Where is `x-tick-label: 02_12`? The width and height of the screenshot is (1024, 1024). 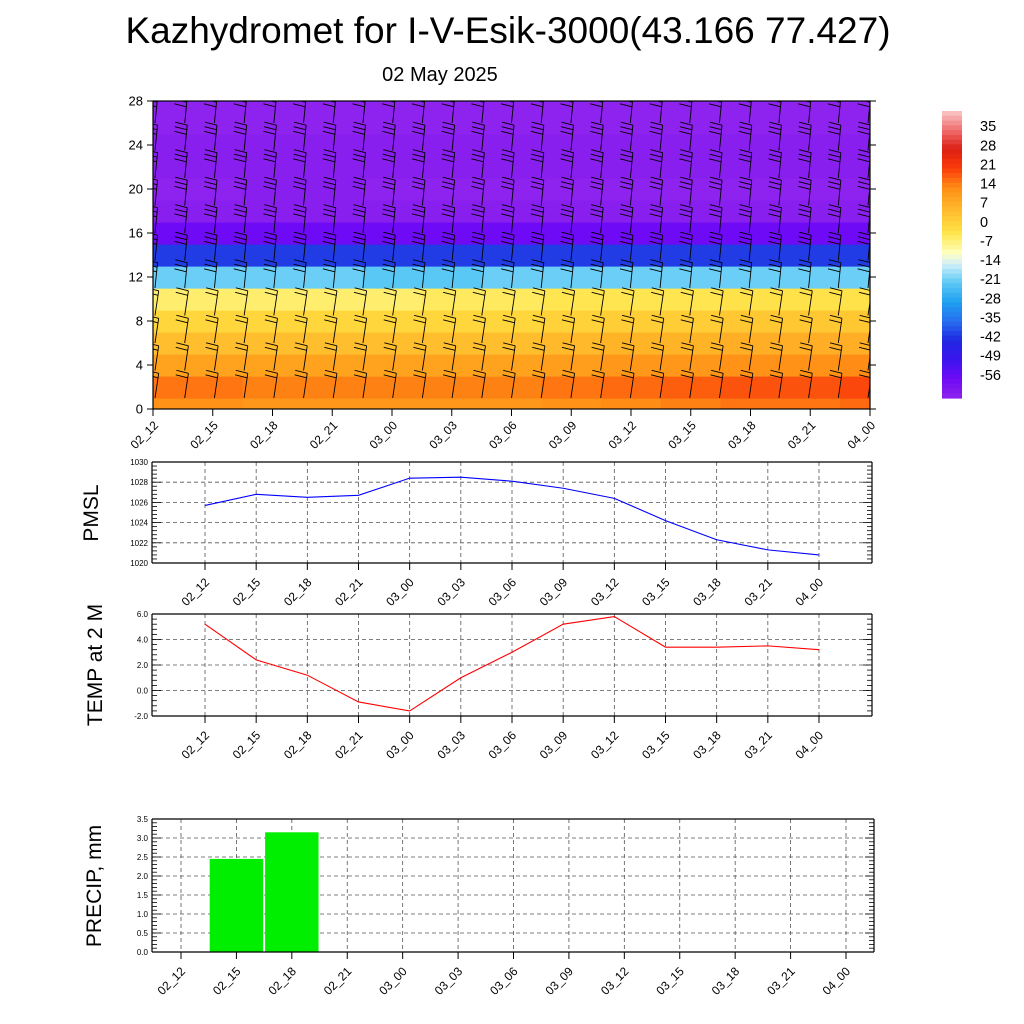
x-tick-label: 02_12 is located at coordinates (172, 981).